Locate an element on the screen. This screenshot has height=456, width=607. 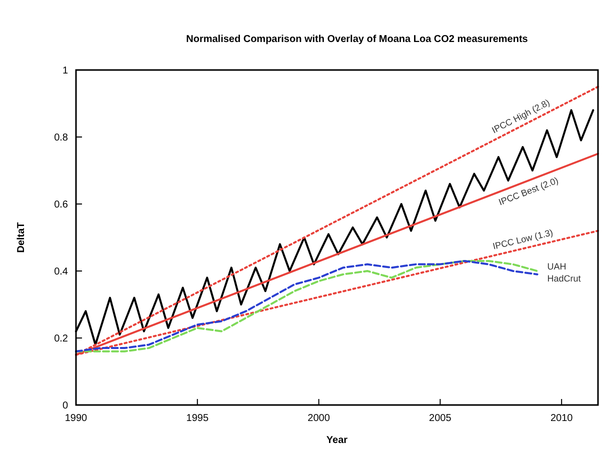
text: IPCC Low (1.3) is located at coordinates (523, 239).